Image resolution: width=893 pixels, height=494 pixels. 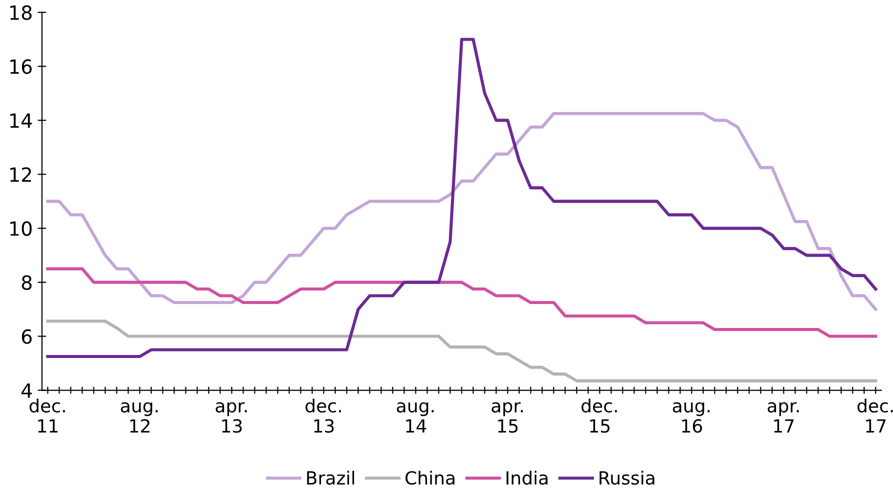 What do you see at coordinates (507, 417) in the screenshot?
I see `x-tick-label: apr. 15` at bounding box center [507, 417].